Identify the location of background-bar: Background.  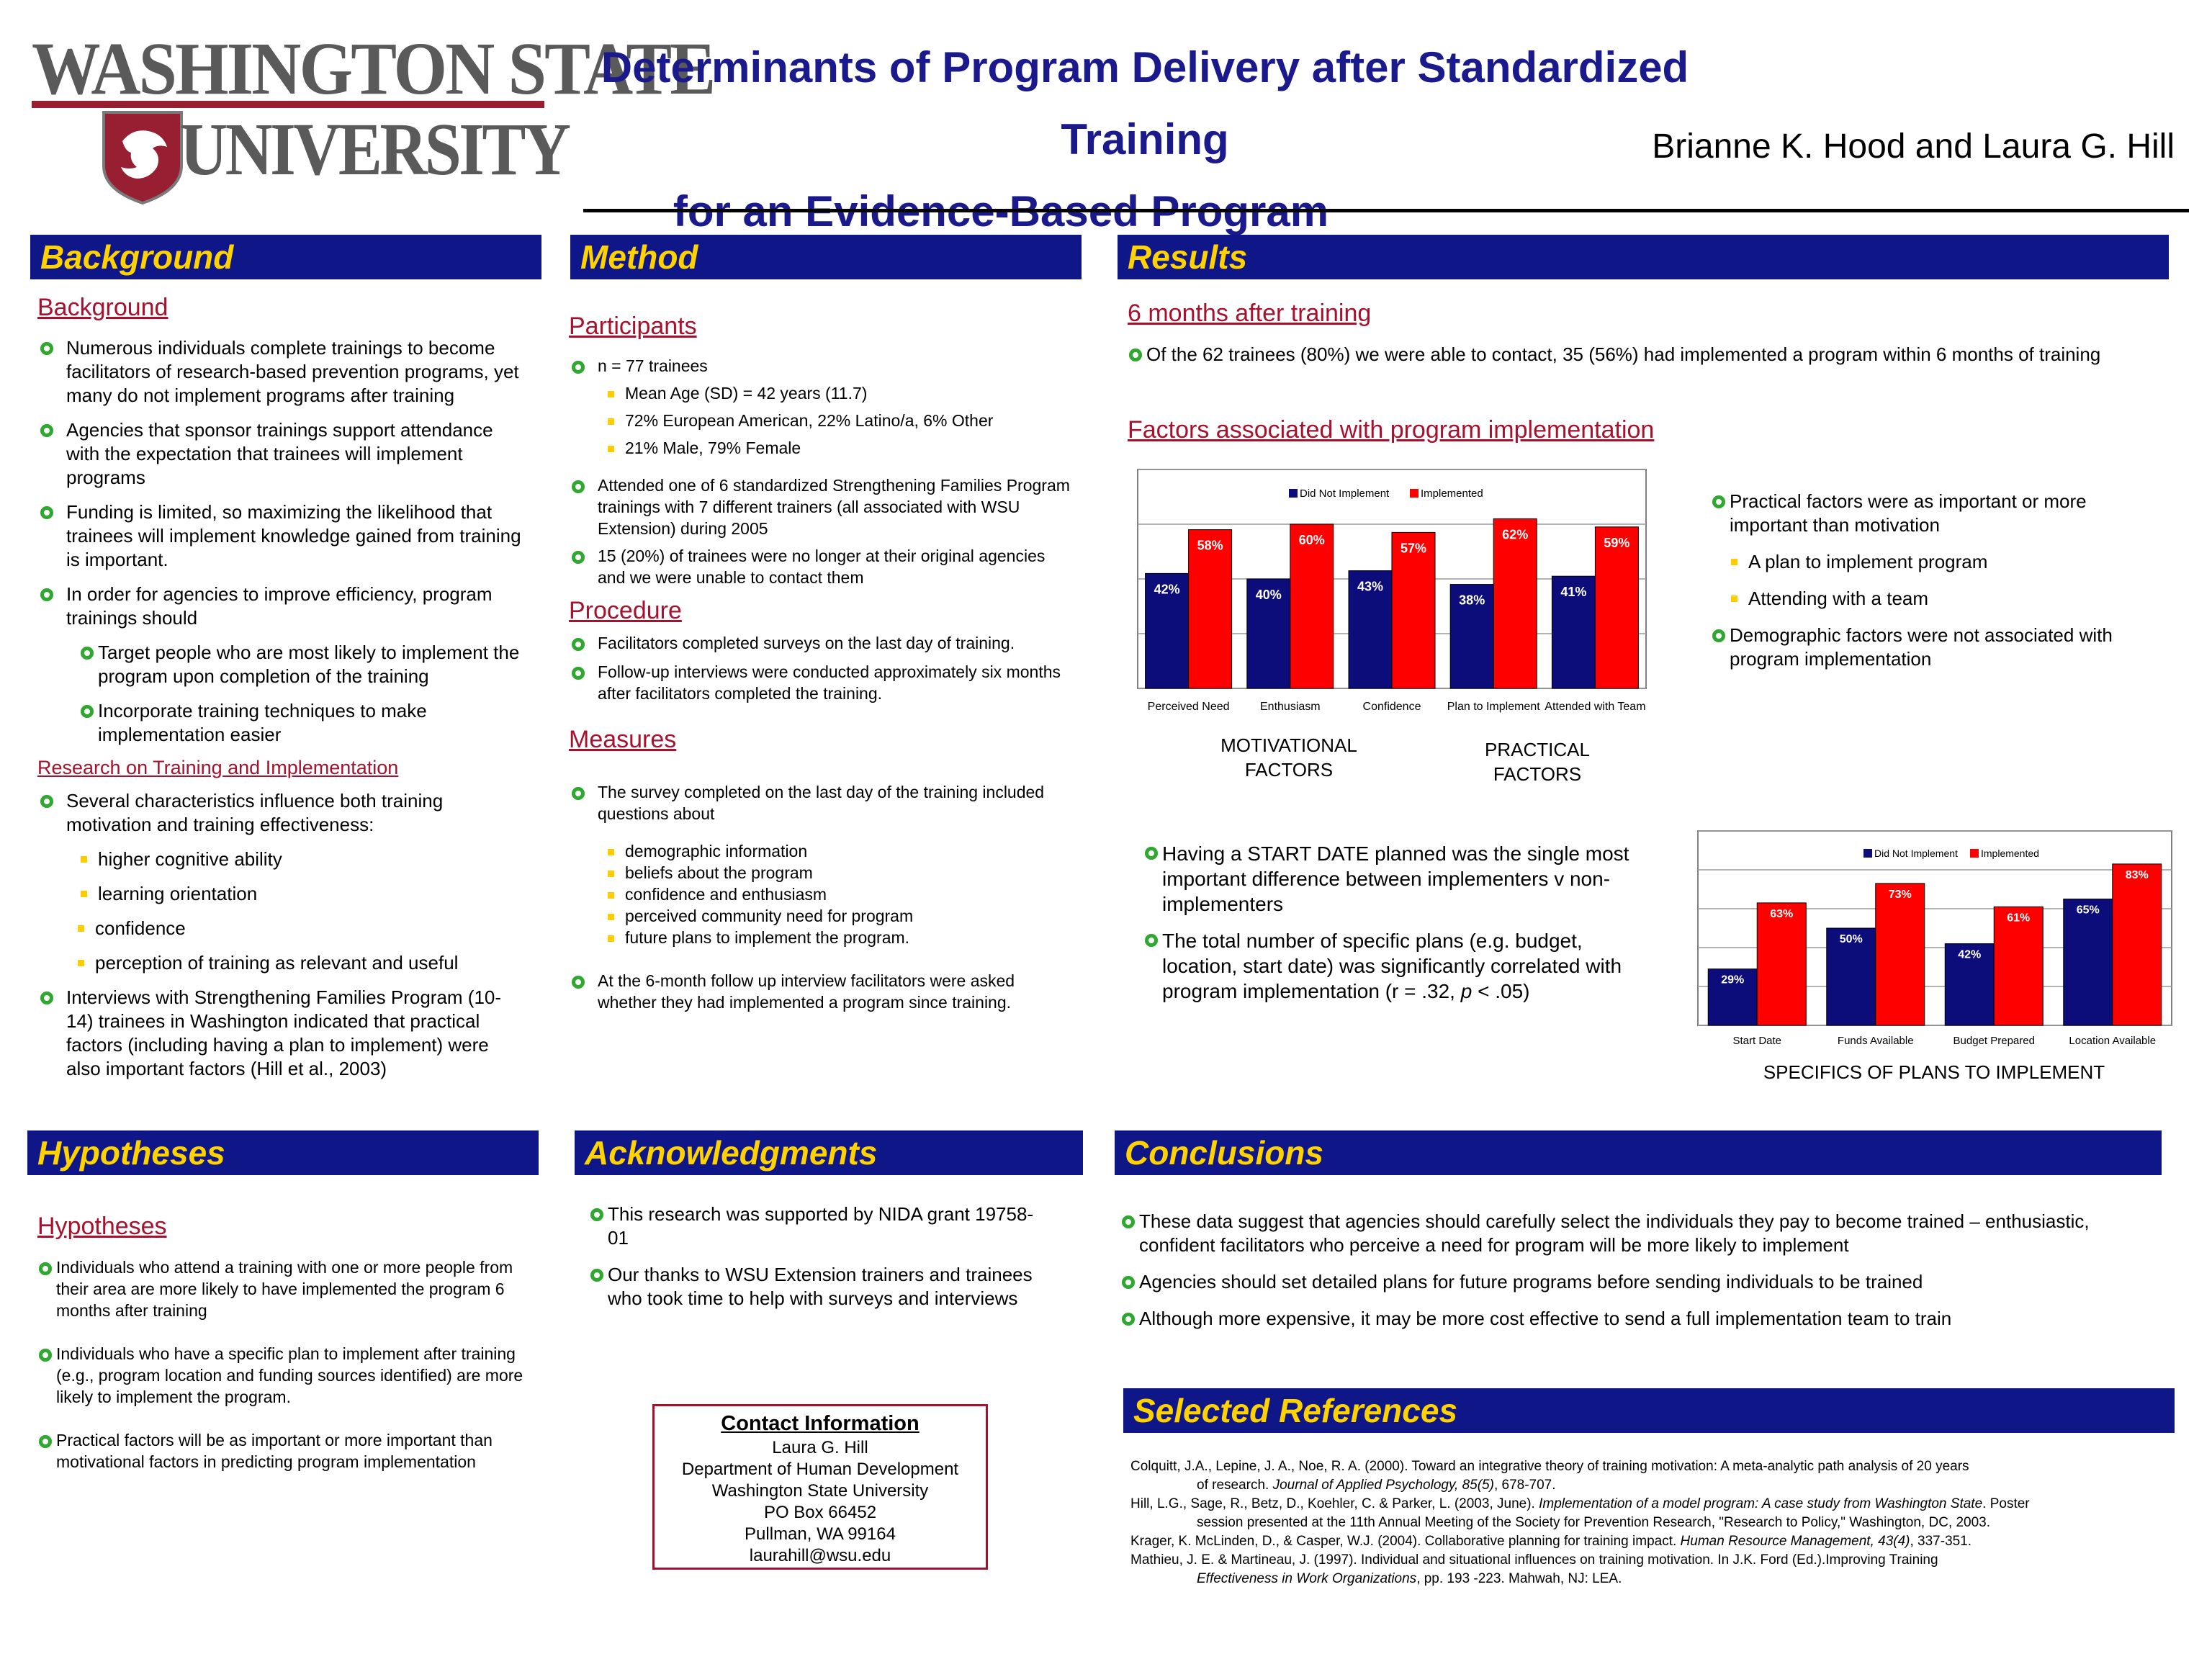
(285, 257).